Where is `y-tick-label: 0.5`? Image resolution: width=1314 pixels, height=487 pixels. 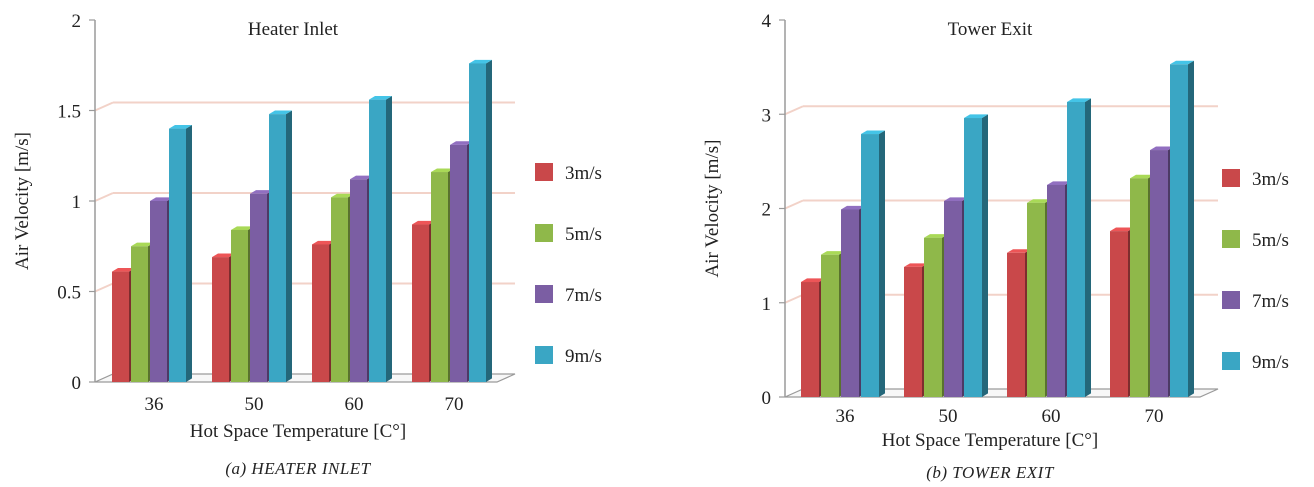
y-tick-label: 0.5 is located at coordinates (69, 293).